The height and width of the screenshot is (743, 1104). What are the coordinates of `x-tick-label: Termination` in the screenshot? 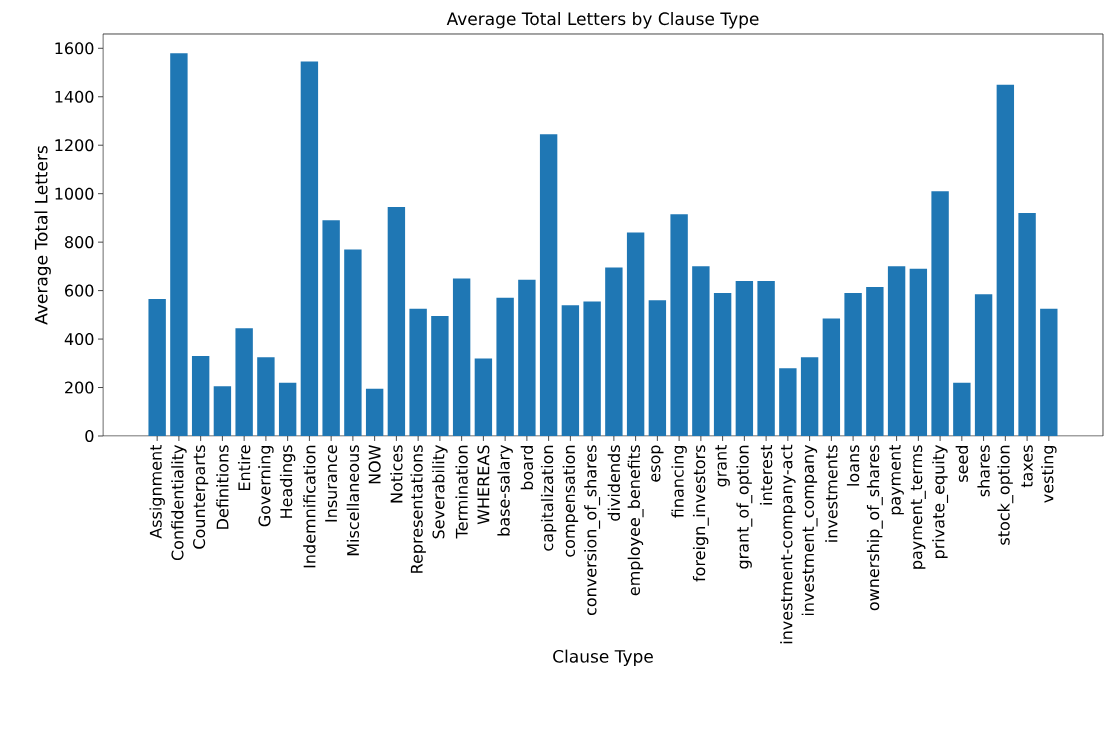 It's located at (461, 492).